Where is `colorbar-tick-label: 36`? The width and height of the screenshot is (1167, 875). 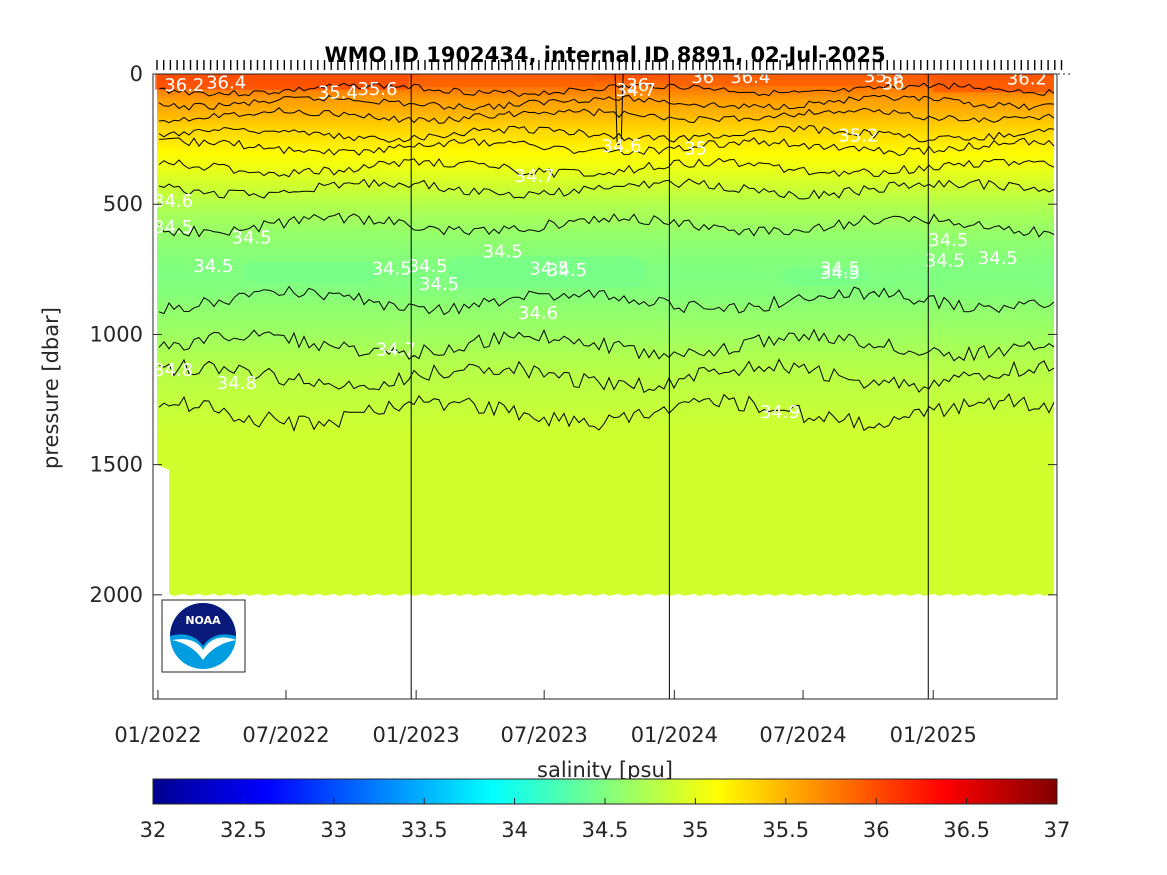
colorbar-tick-label: 36 is located at coordinates (876, 830).